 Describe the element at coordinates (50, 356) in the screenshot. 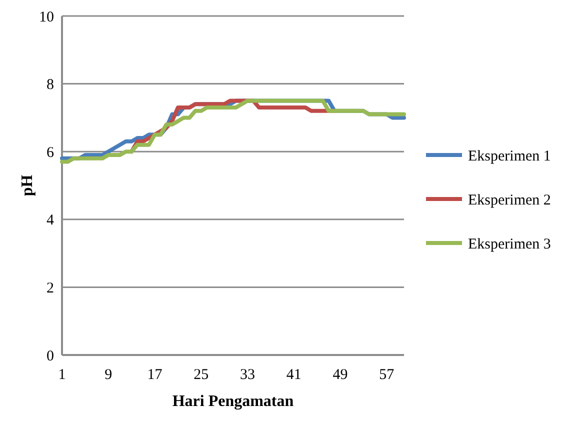

I see `y-tick-label: 0` at that location.